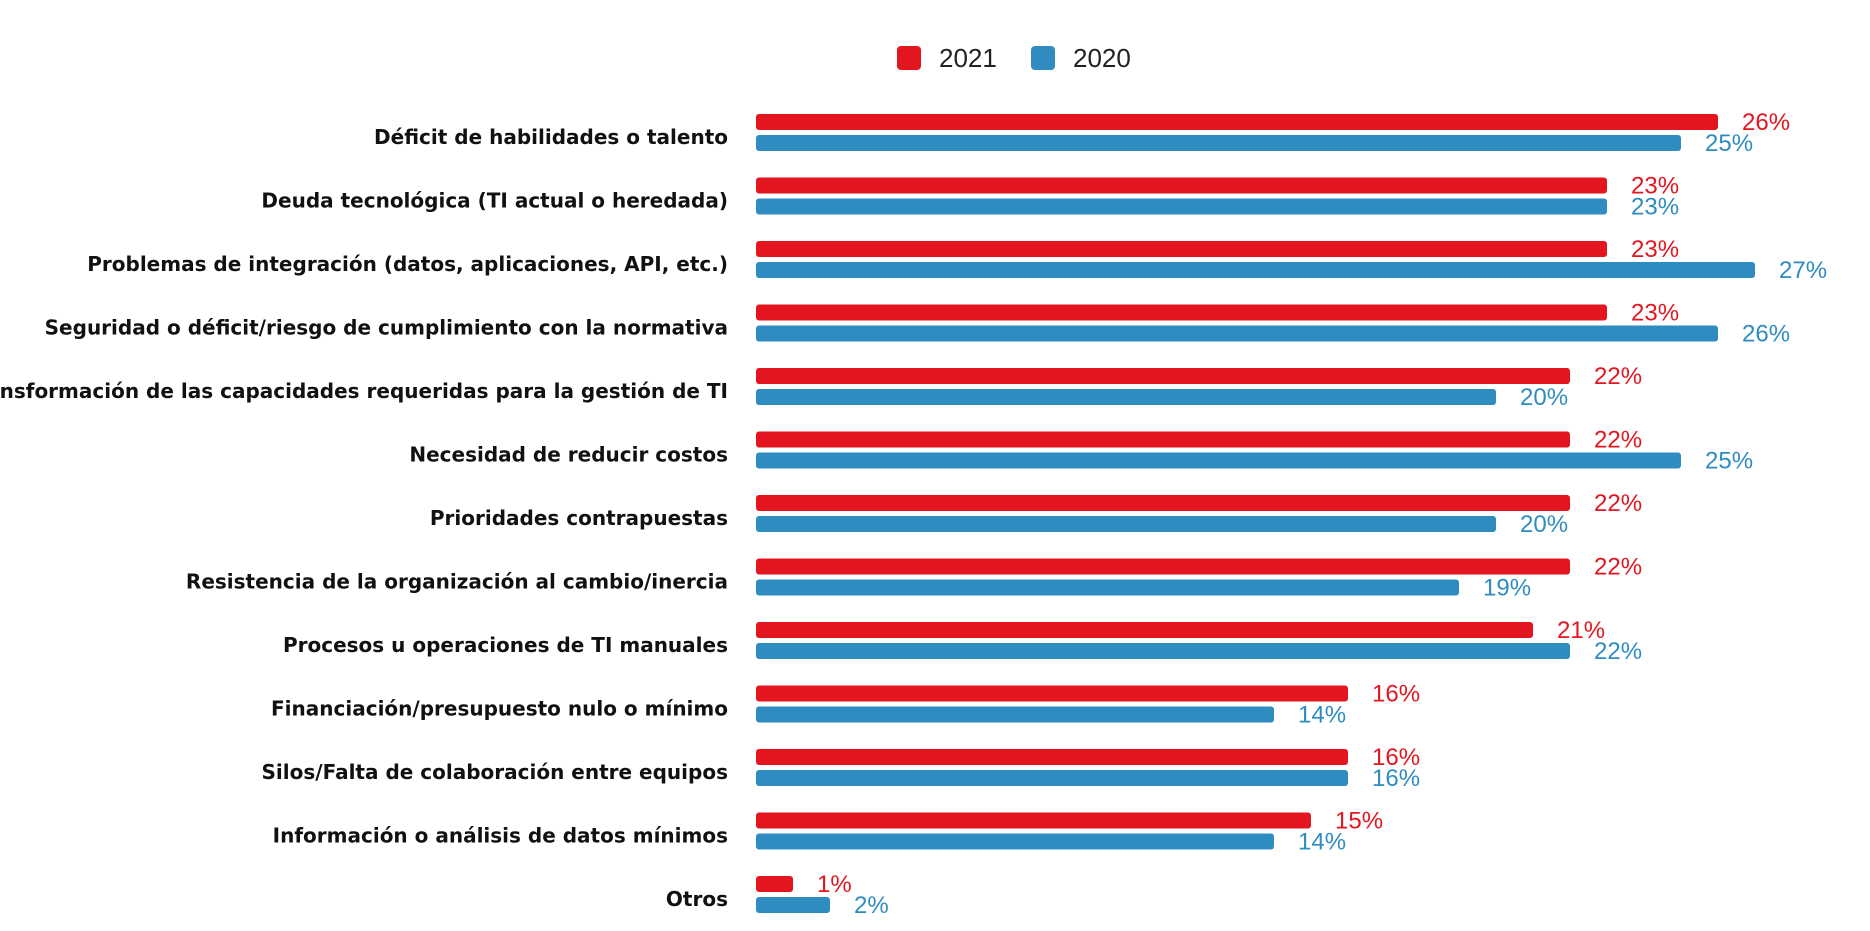  What do you see at coordinates (500, 836) in the screenshot?
I see `category-label: Información o análisis de datos mínimos` at bounding box center [500, 836].